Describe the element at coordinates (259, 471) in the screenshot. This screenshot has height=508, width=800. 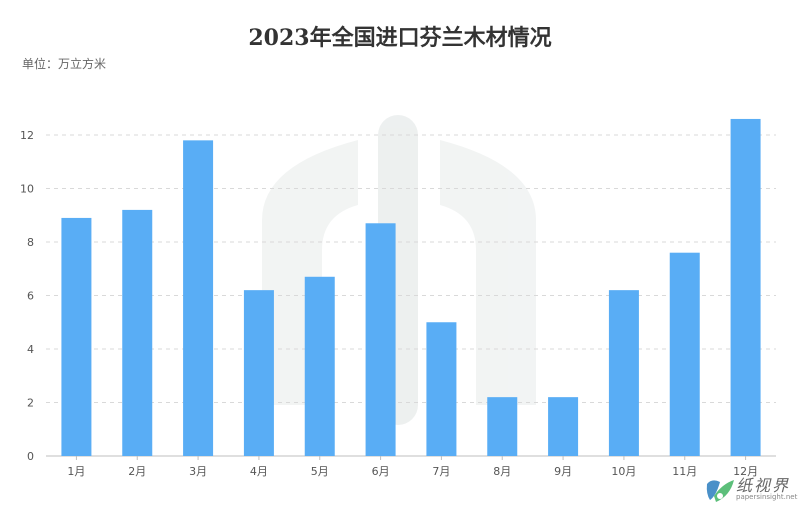
I see `x-tick-label: 4月` at that location.